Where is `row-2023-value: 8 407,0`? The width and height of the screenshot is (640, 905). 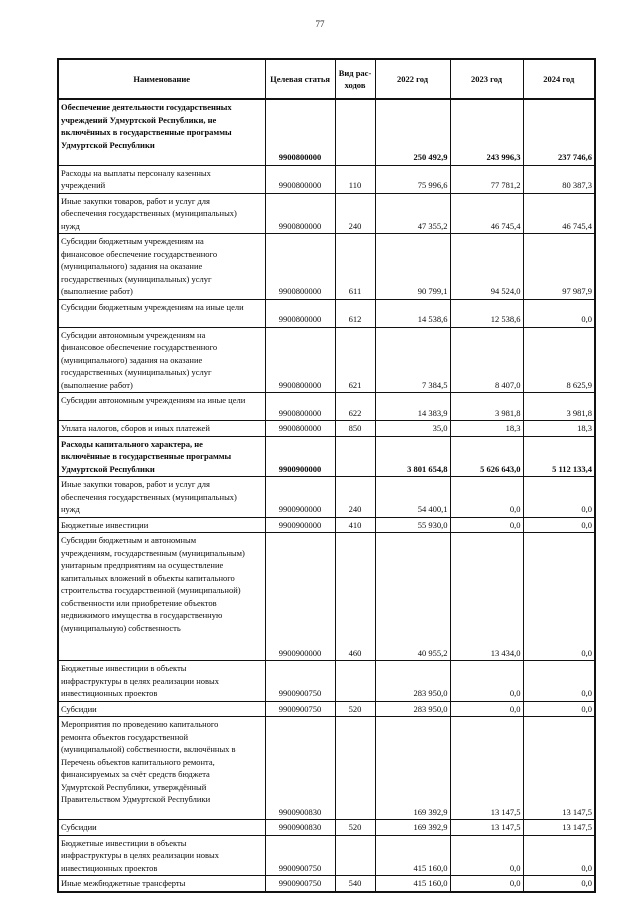 row-2023-value: 8 407,0 is located at coordinates (486, 359).